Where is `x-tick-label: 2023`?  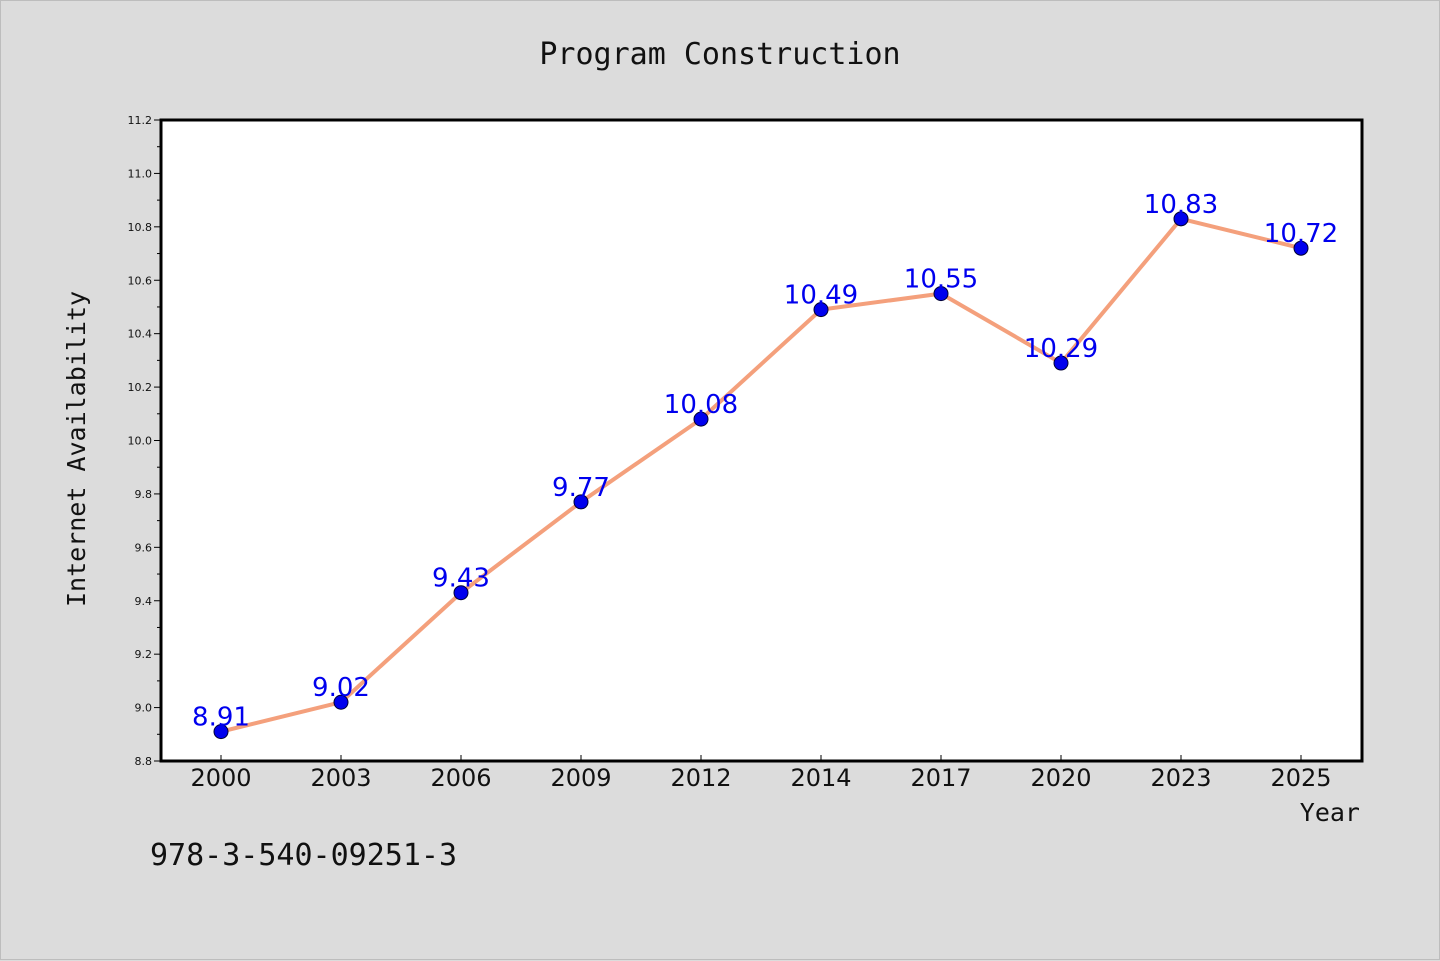
x-tick-label: 2023 is located at coordinates (1180, 778).